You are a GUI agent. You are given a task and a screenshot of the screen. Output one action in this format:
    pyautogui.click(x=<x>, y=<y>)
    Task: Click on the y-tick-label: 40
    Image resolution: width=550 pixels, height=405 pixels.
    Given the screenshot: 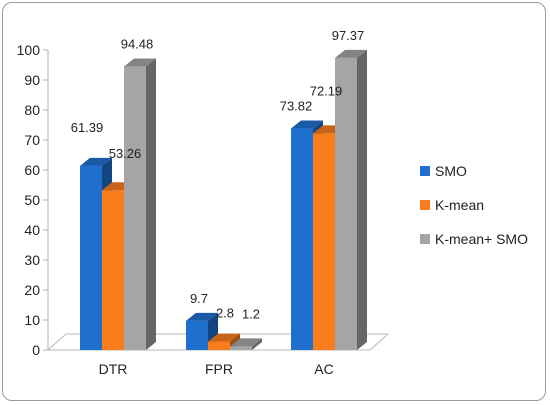 What is the action you would take?
    pyautogui.click(x=32, y=230)
    